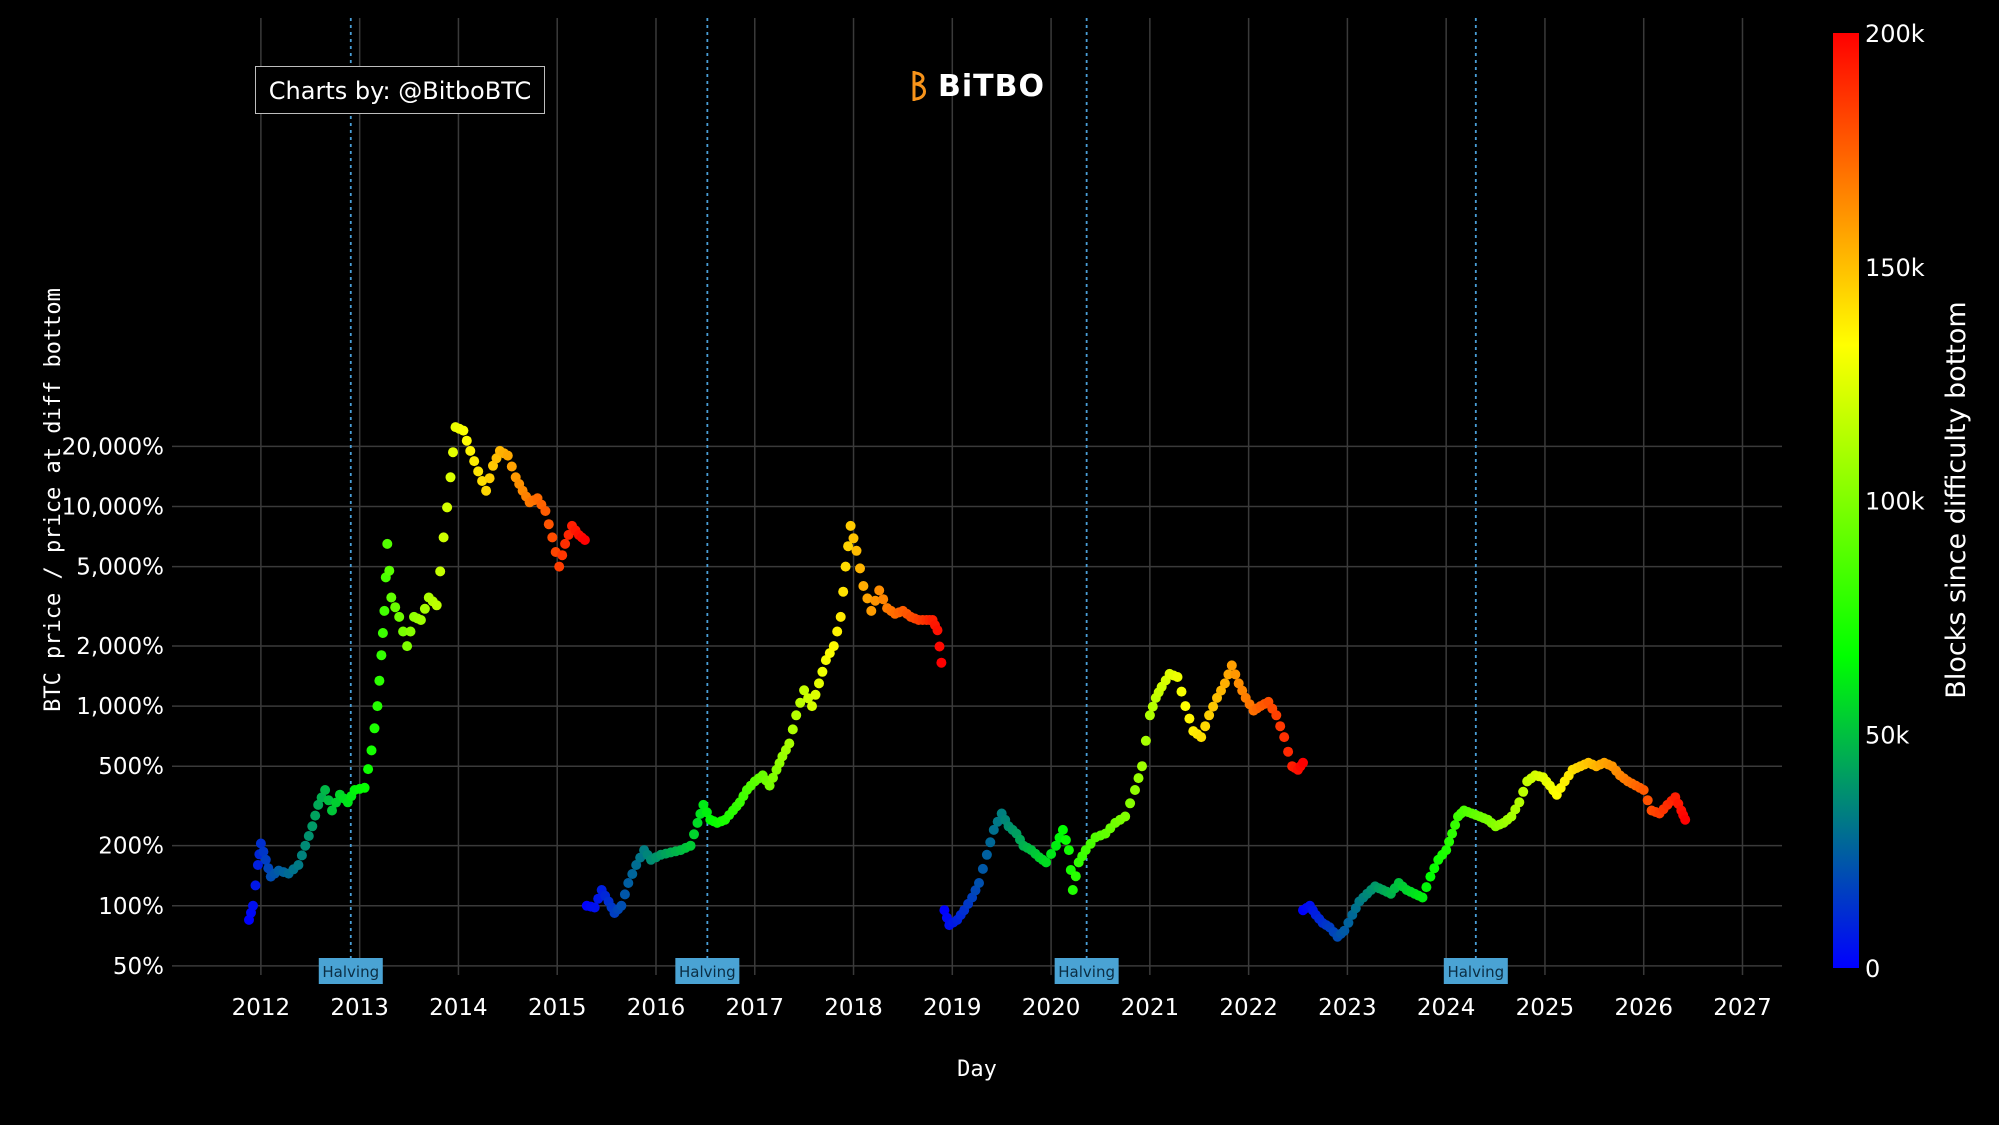  What do you see at coordinates (120, 647) in the screenshot?
I see `y-tick-label: 2,000%` at bounding box center [120, 647].